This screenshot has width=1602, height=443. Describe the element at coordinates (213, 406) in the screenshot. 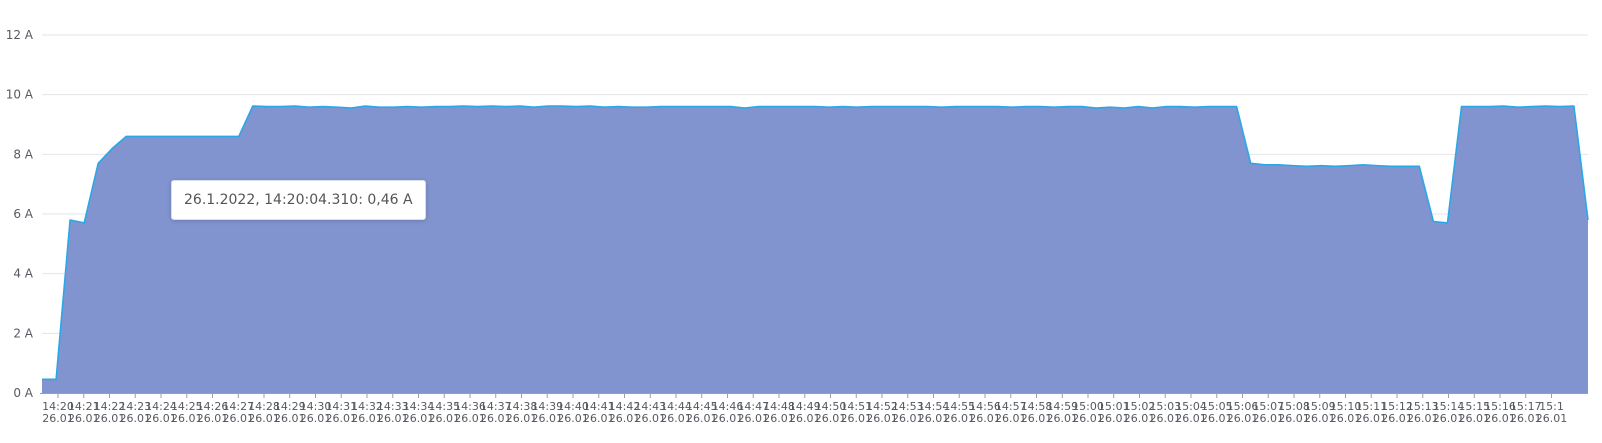

I see `x-tick-label-time: 14:26` at that location.